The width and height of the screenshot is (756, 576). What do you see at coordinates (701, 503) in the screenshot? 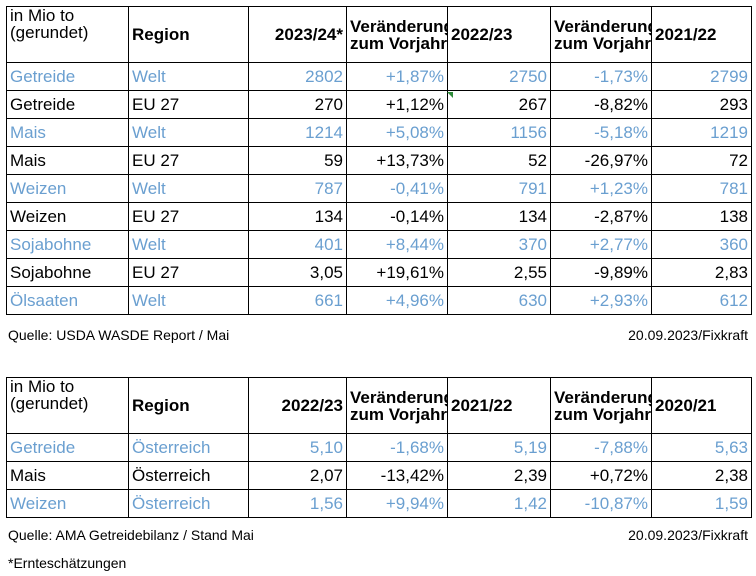
I see `value3-cell: 1,59` at bounding box center [701, 503].